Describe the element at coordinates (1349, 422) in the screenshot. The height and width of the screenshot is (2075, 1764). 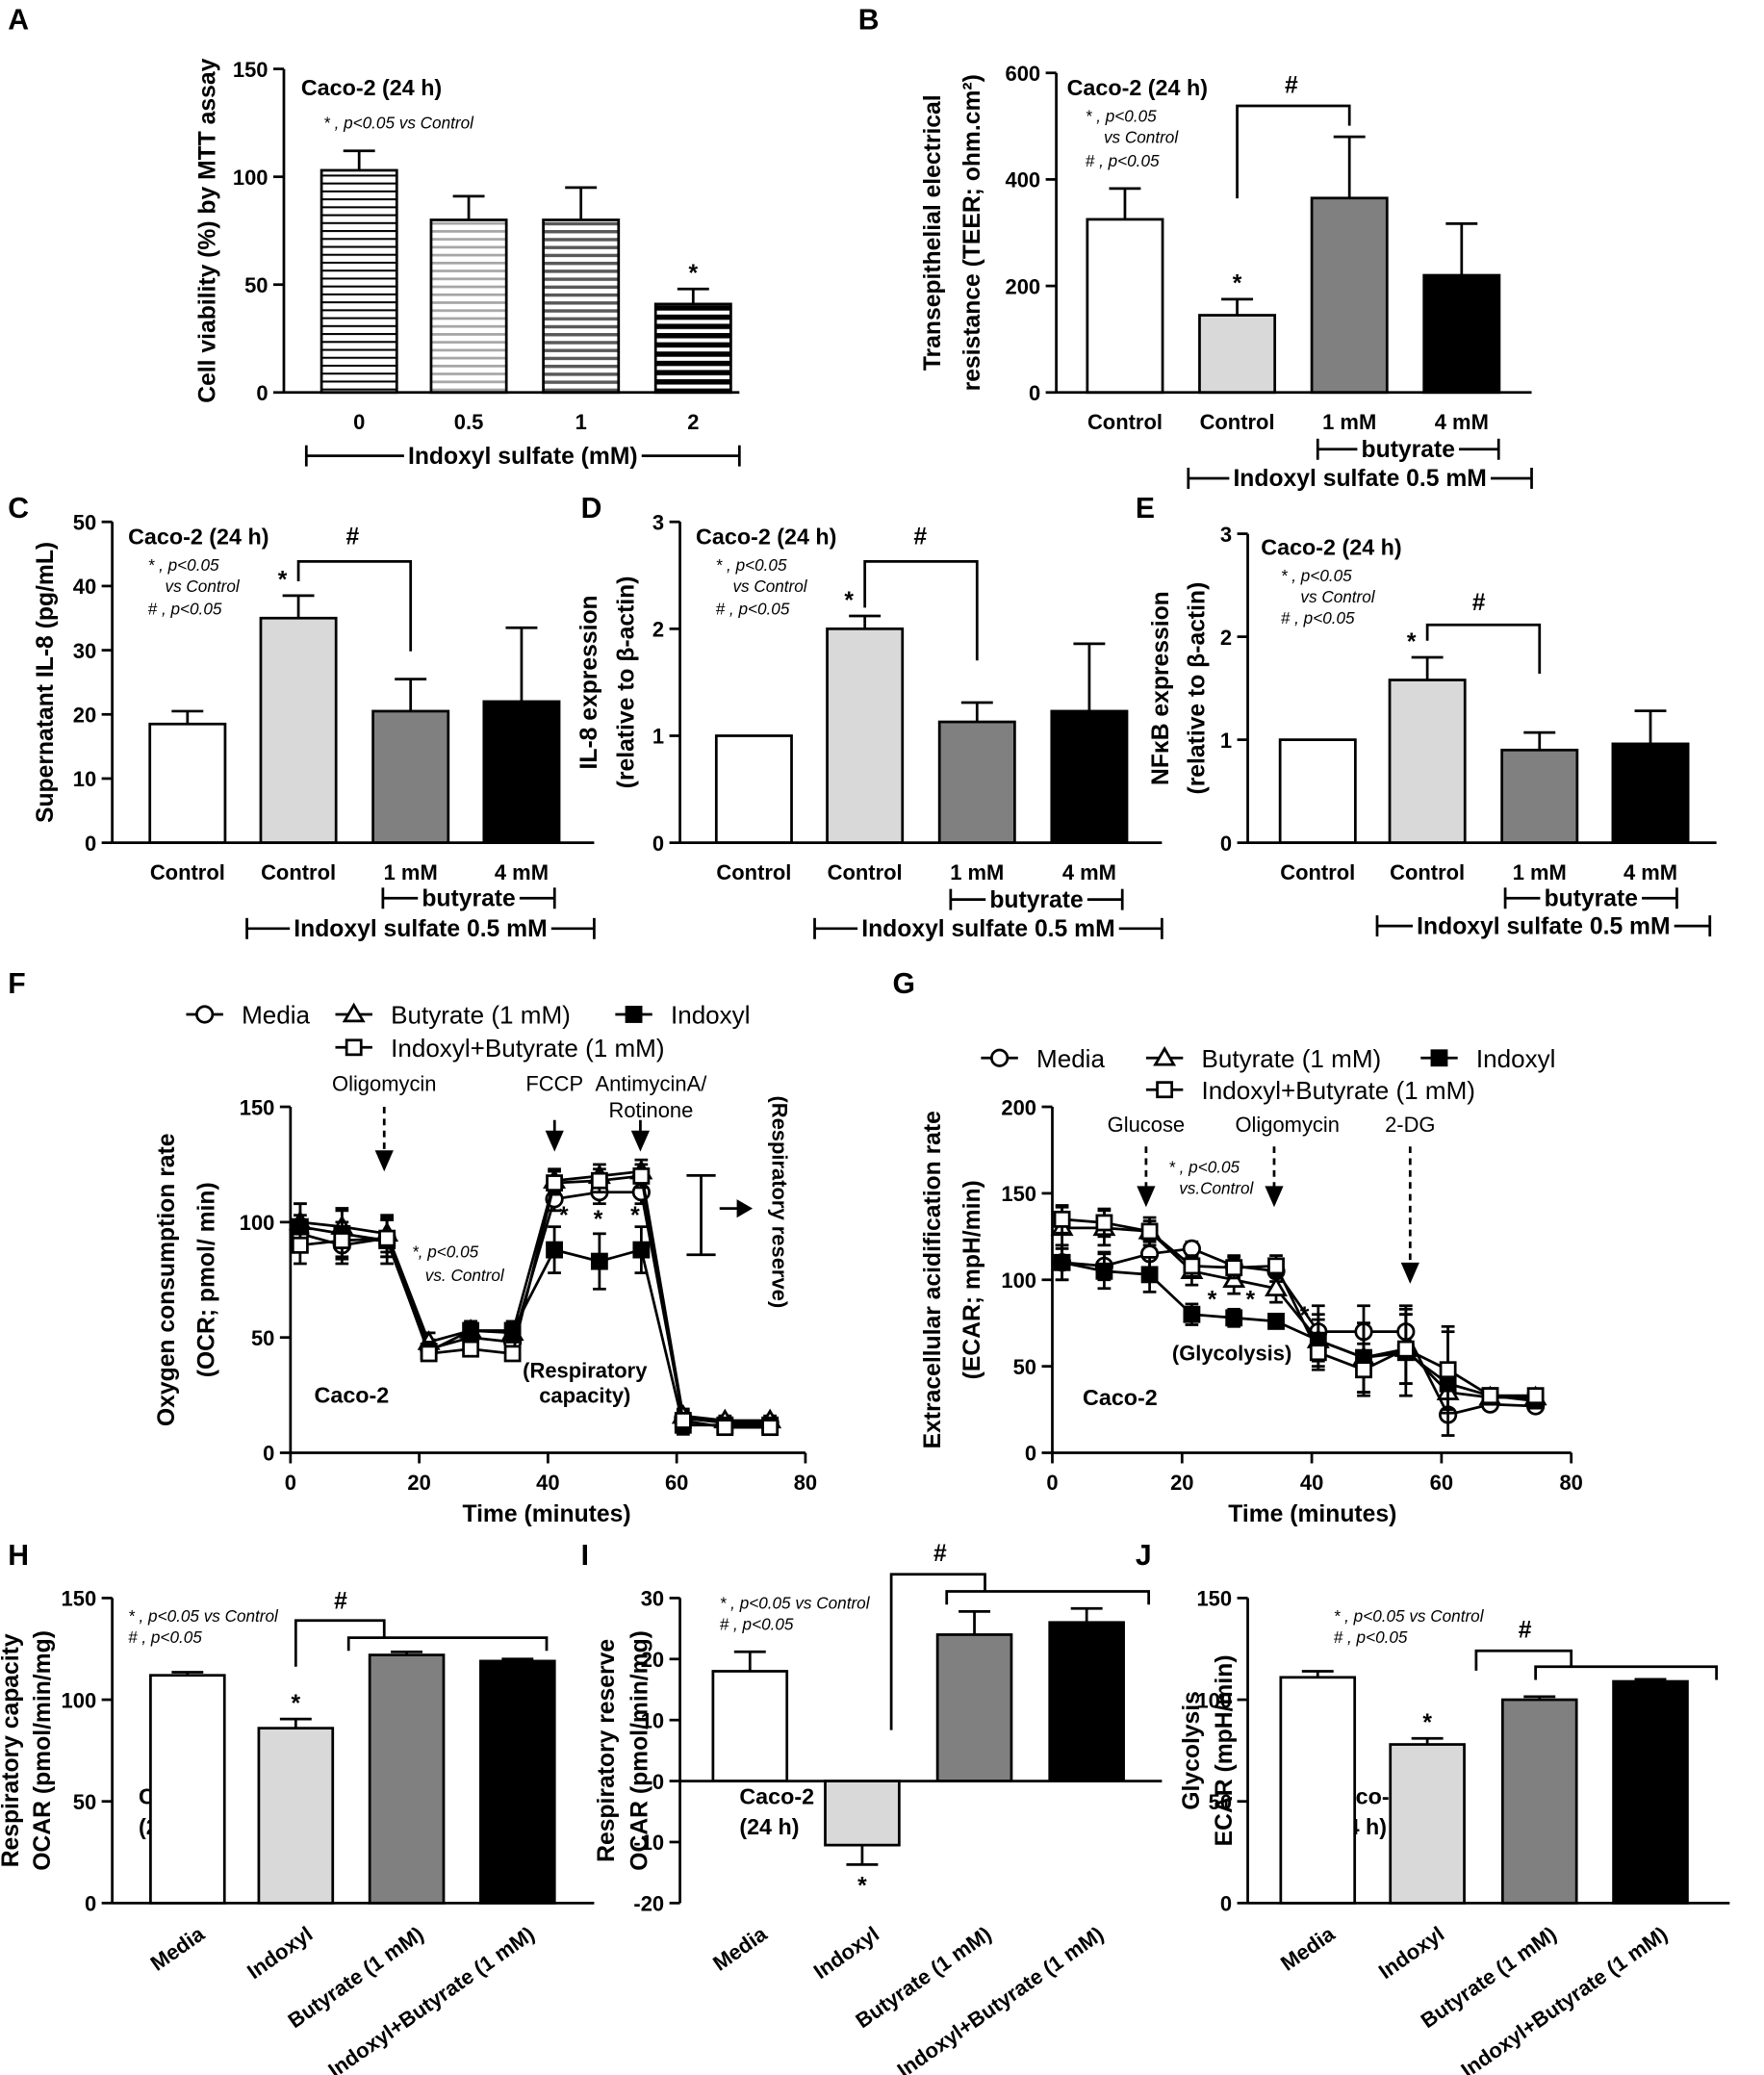
I see `x-tick-label: 1 mM` at that location.